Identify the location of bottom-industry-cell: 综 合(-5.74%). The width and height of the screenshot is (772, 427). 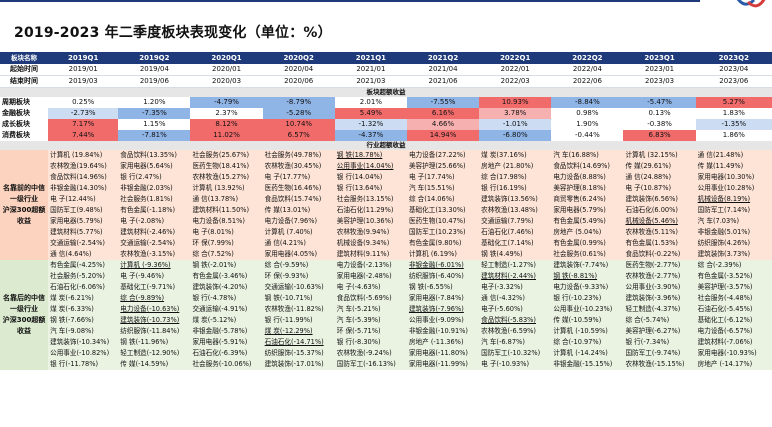
(659, 320).